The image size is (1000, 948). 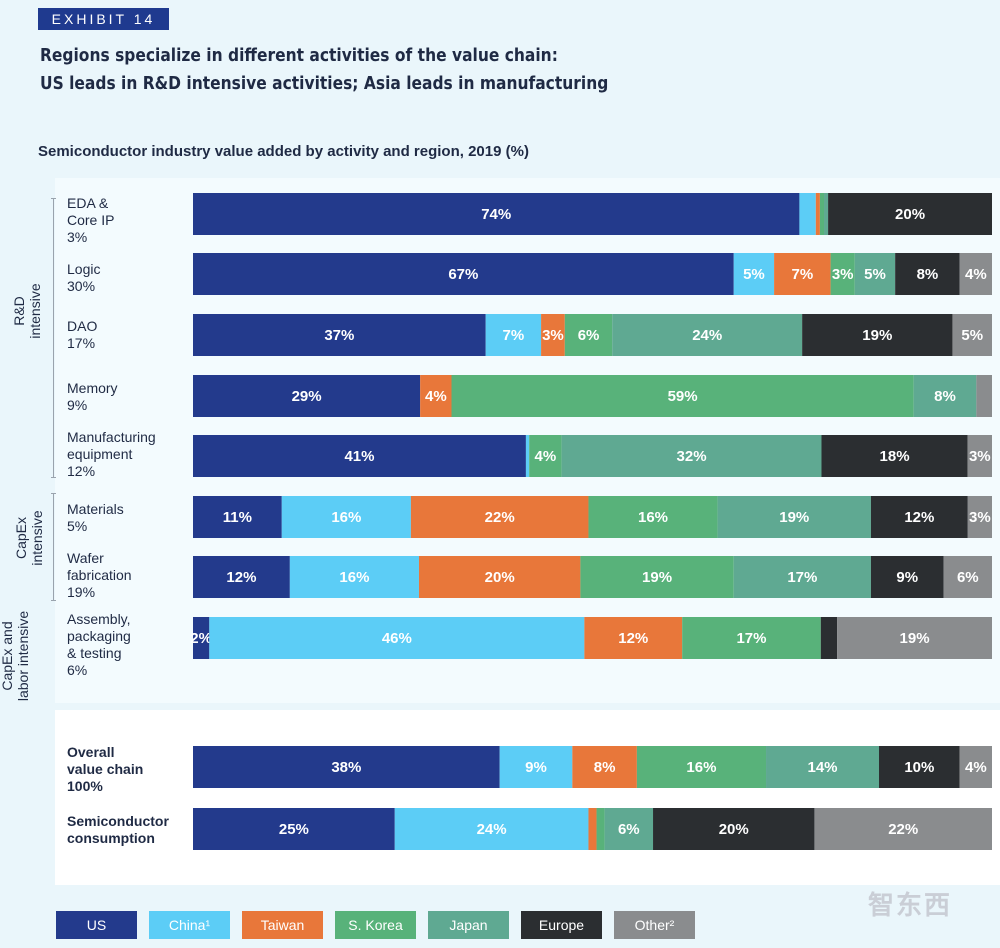 What do you see at coordinates (734, 829) in the screenshot?
I see `data-label: 20%` at bounding box center [734, 829].